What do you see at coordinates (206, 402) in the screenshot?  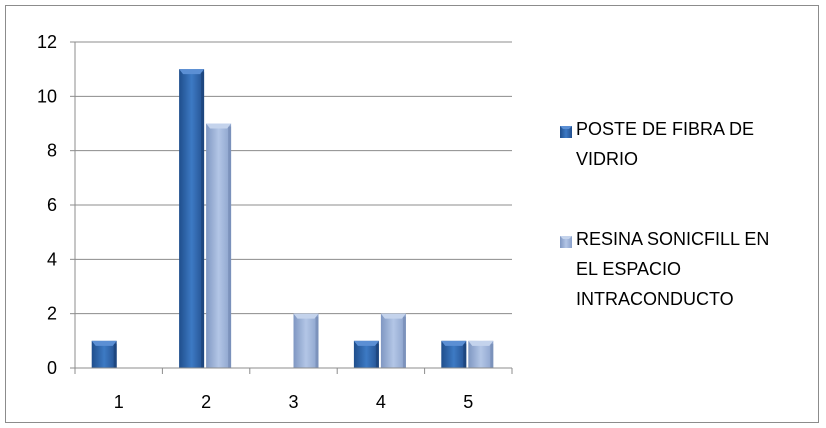 I see `x-tick-label: 2` at bounding box center [206, 402].